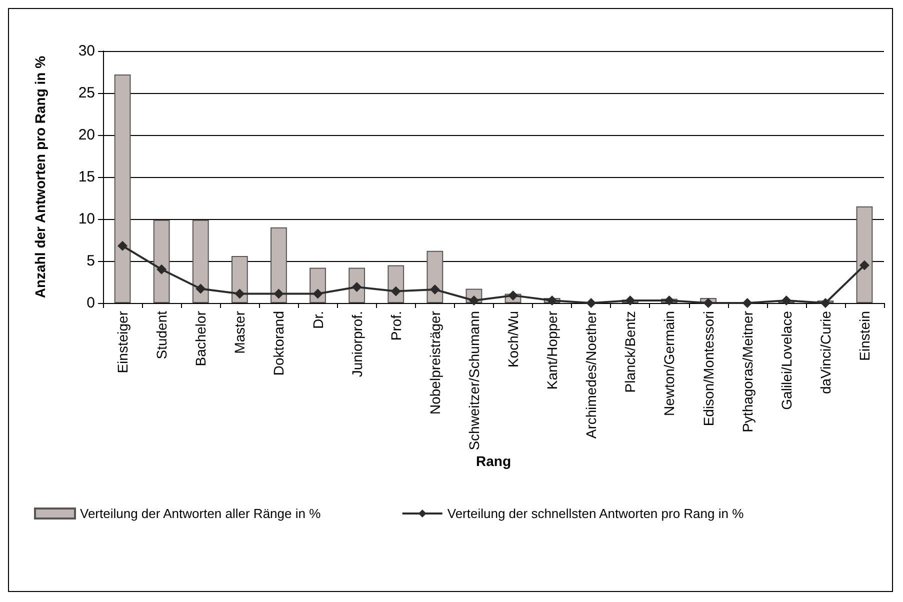  I want to click on x-tick-label: Schweitzer/Schumann, so click(474, 380).